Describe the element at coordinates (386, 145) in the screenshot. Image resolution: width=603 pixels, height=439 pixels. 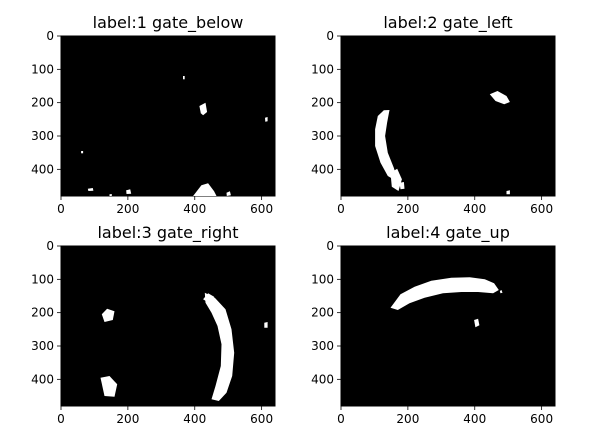
I see `mask-blob-left-arc` at that location.